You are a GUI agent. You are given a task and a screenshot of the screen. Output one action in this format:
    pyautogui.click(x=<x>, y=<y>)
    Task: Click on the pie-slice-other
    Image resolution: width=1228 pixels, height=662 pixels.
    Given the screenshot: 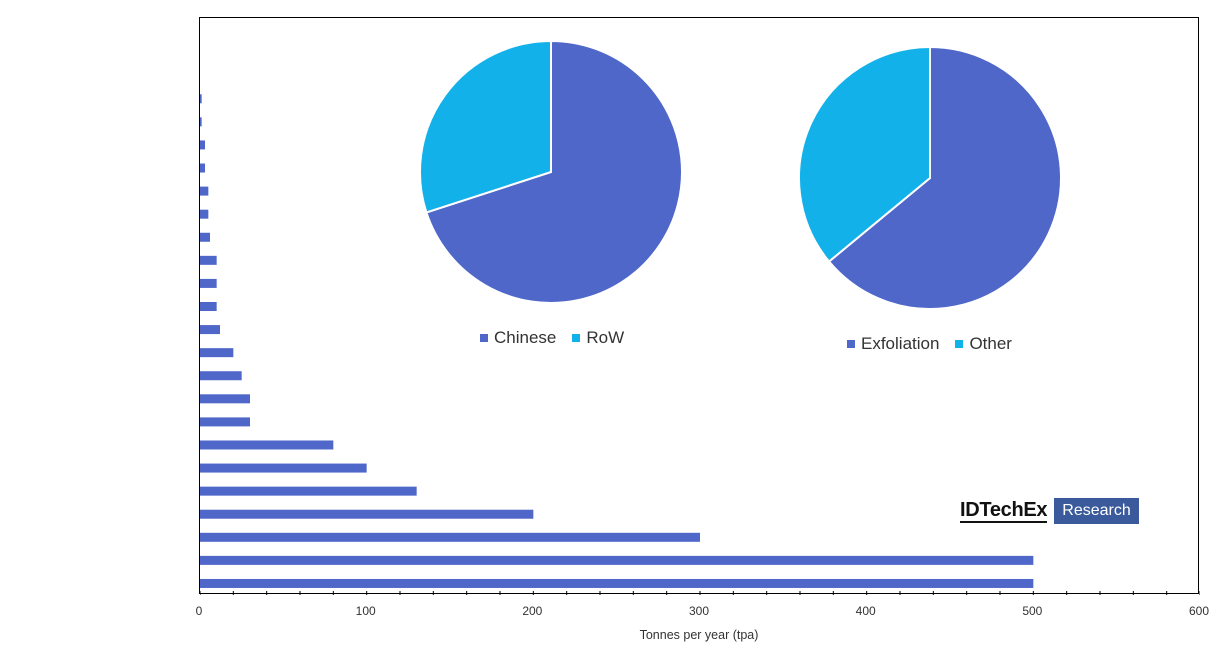 What is the action you would take?
    pyautogui.click(x=864, y=154)
    